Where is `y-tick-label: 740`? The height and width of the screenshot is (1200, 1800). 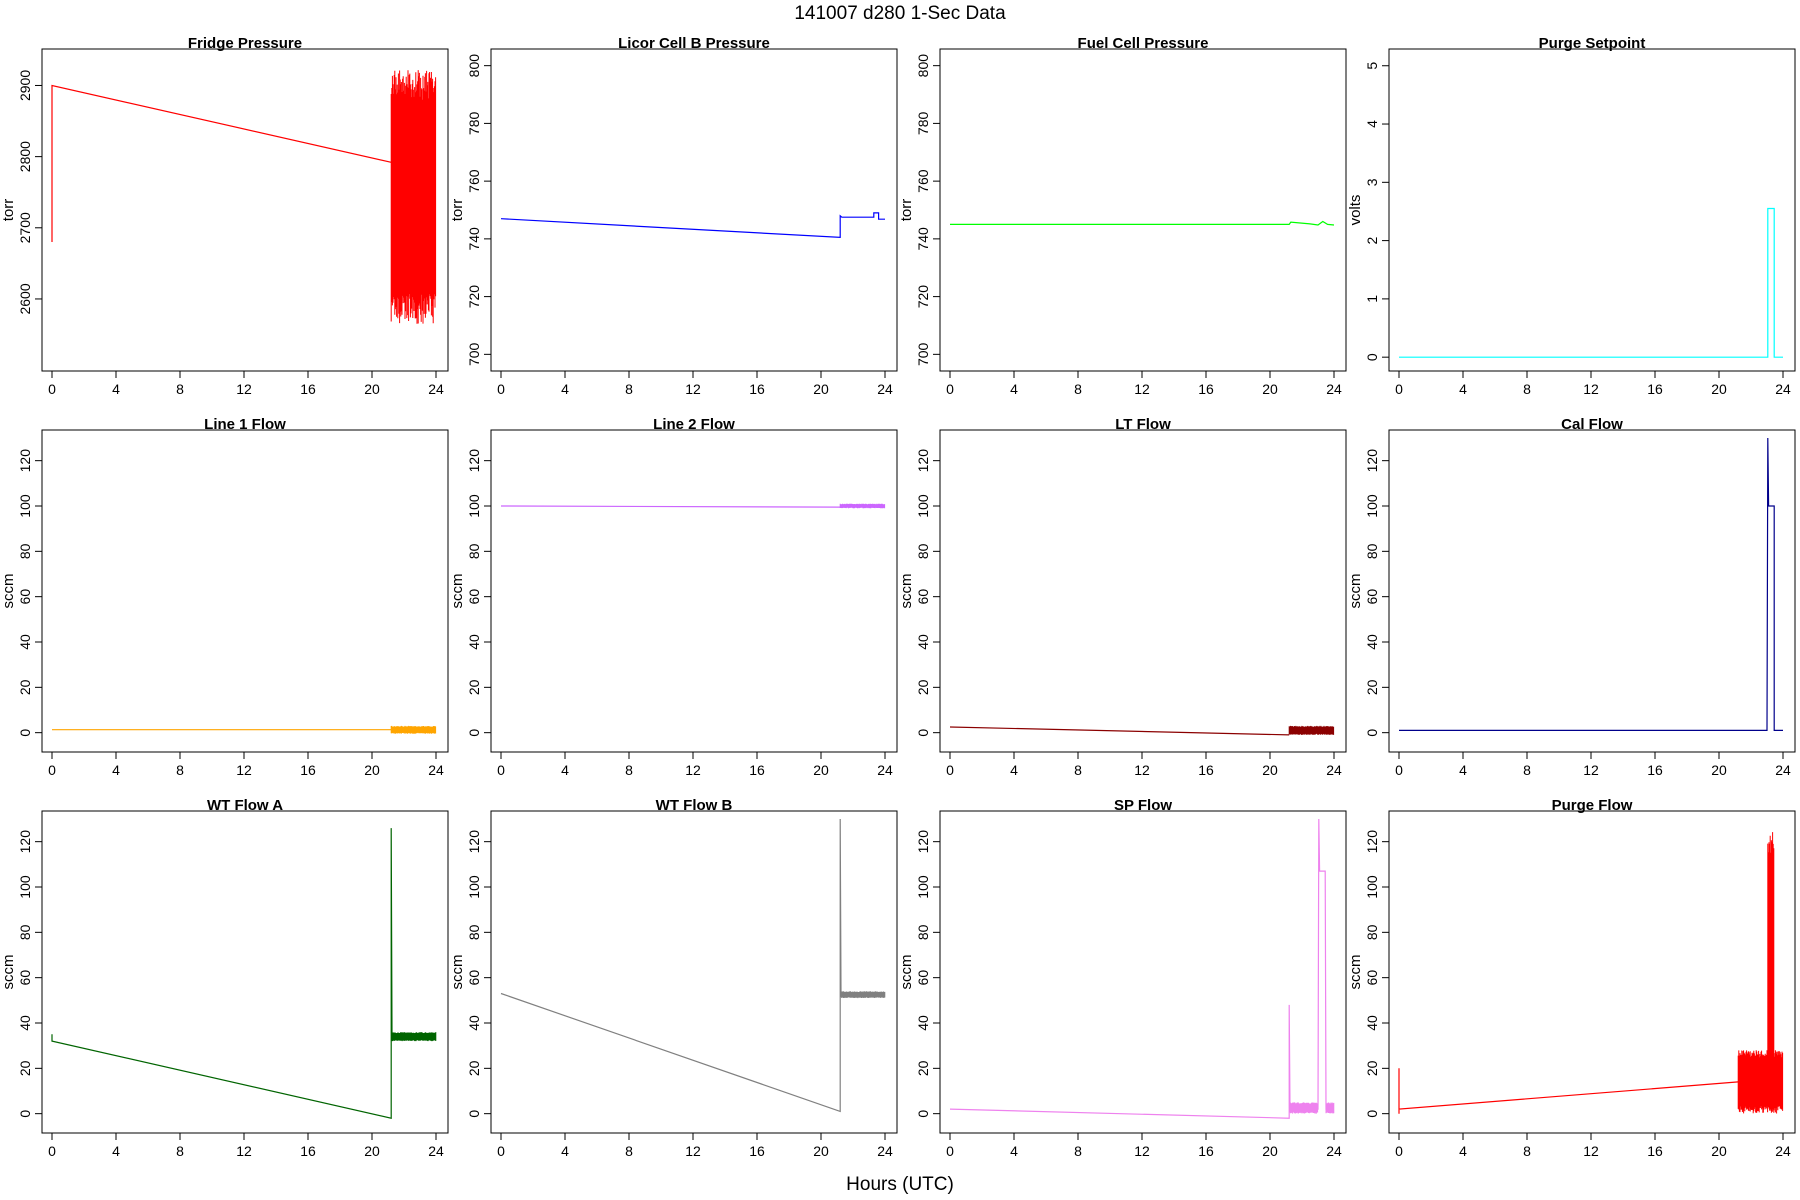
y-tick-label: 740 is located at coordinates (923, 239).